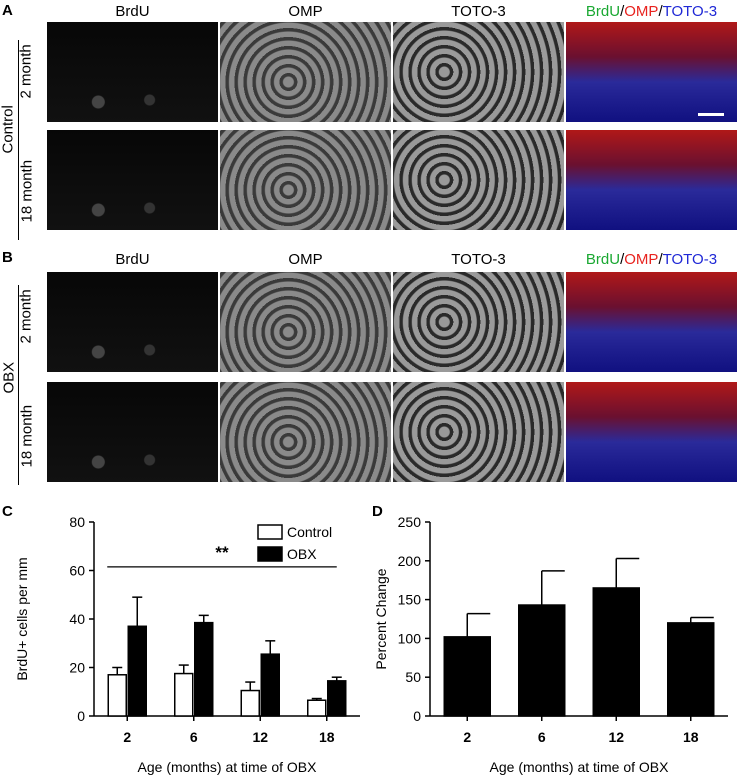 The width and height of the screenshot is (737, 781). Describe the element at coordinates (651, 11) in the screenshot. I see `col-header-merge: BrdU/OMP/TOTO-3` at that location.